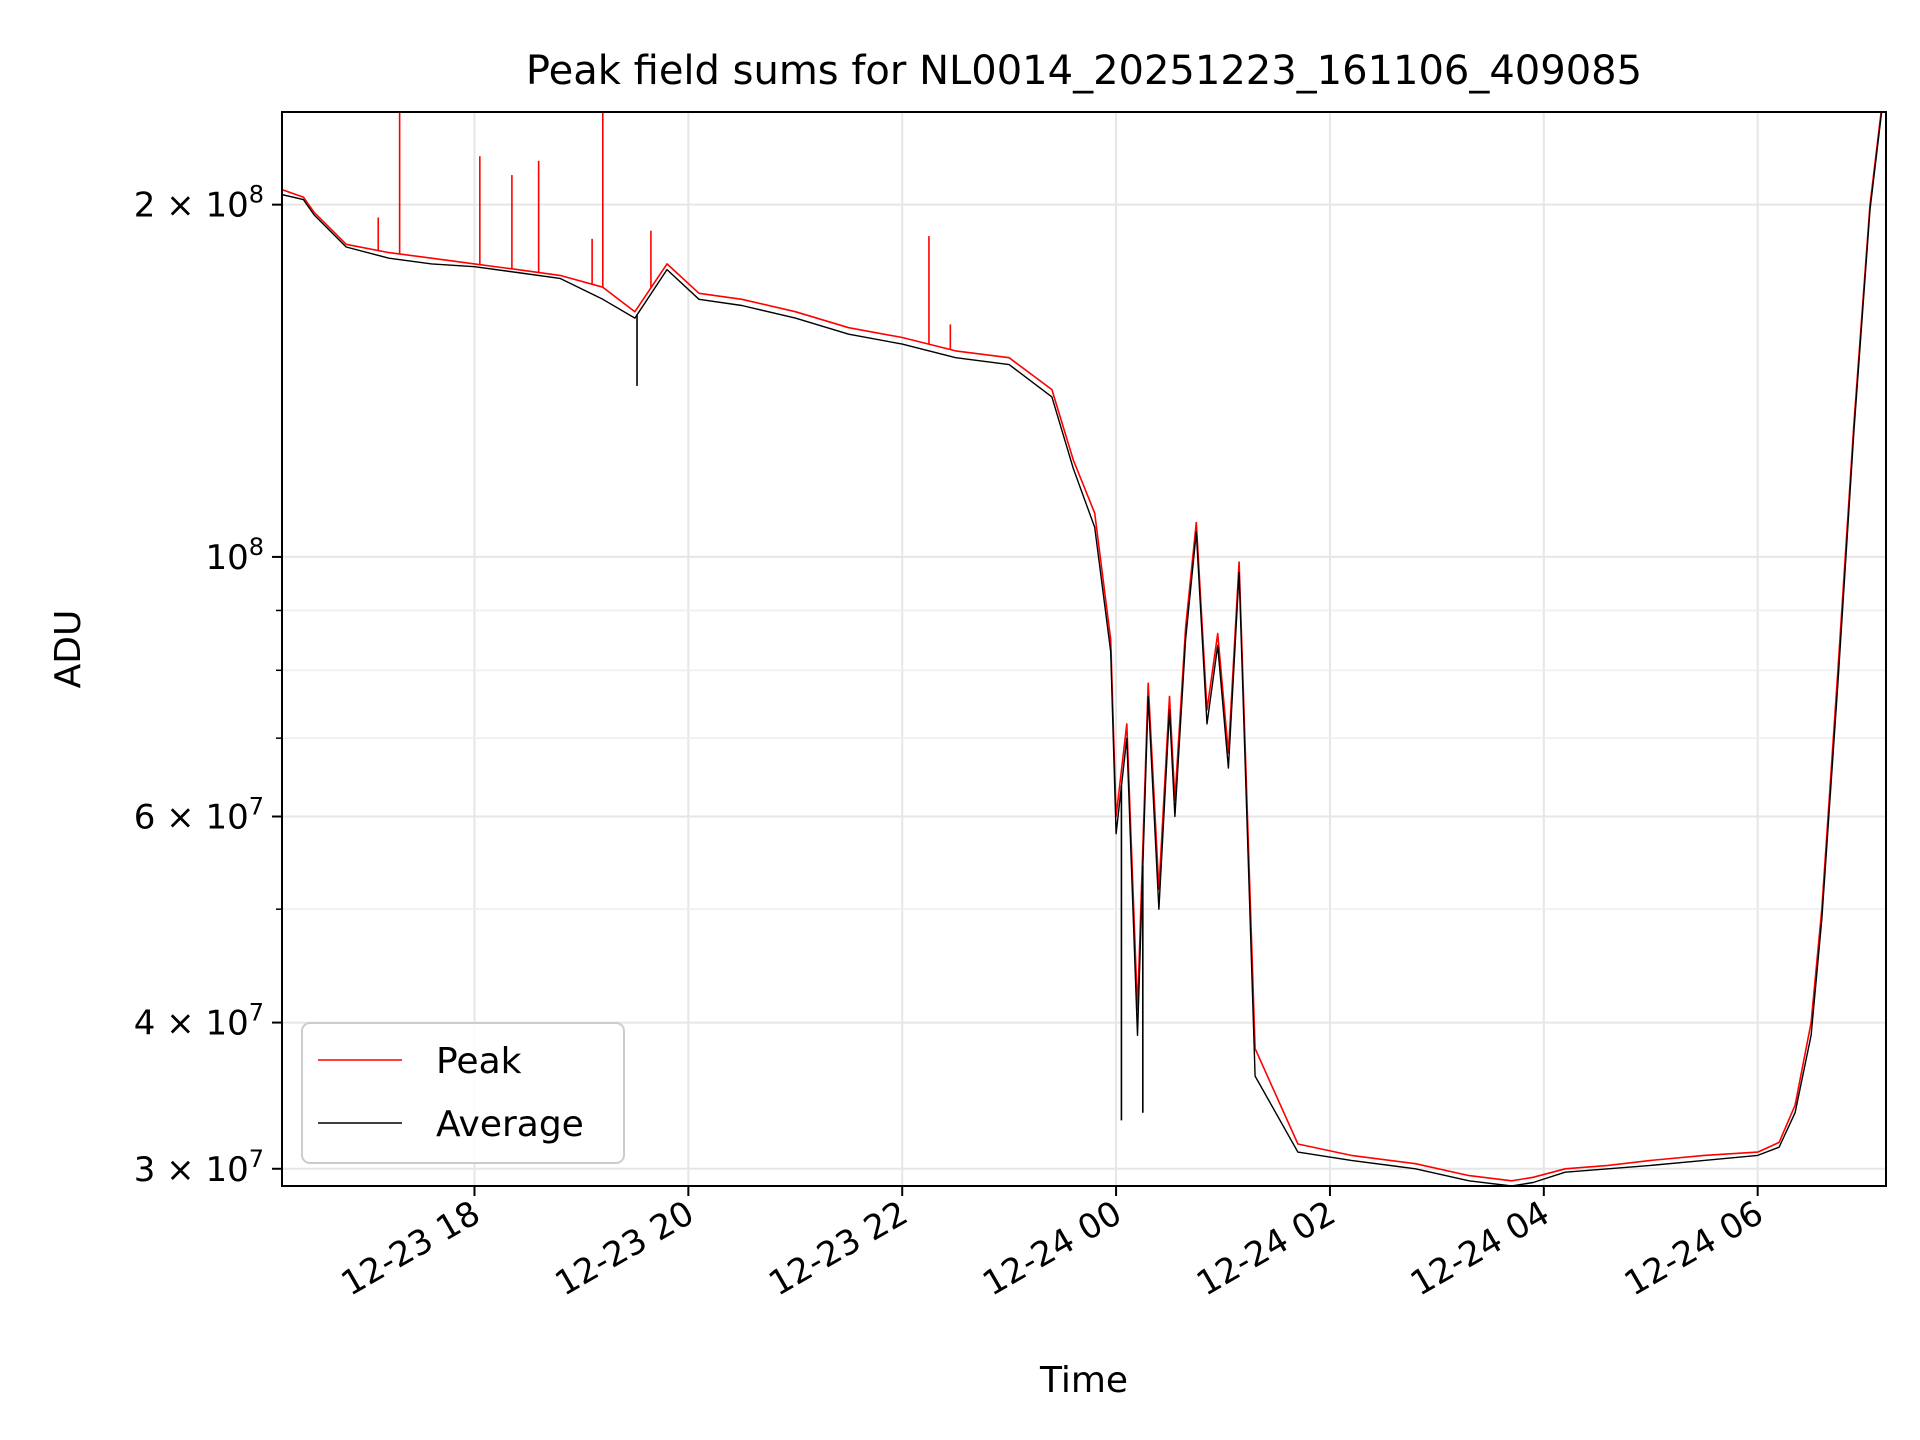 The width and height of the screenshot is (1920, 1440). I want to click on y-tick-label: 2 × 108, so click(199, 203).